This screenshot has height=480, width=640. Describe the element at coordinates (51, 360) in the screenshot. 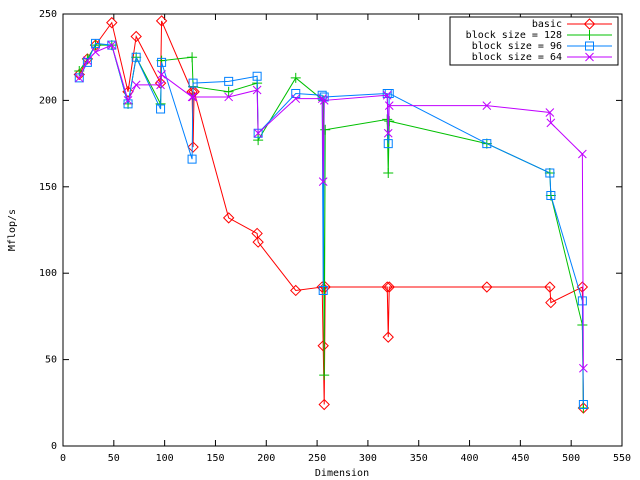

I see `y-tick-label: 50` at that location.